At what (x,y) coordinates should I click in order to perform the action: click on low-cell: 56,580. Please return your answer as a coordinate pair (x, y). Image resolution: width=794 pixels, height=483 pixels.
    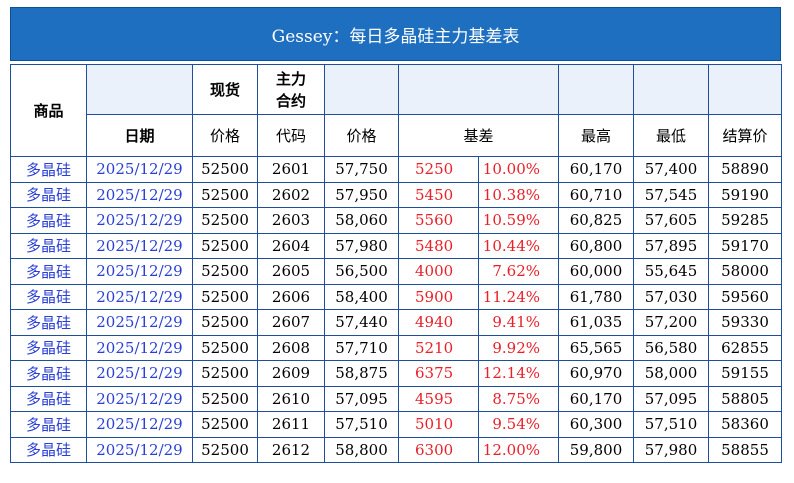
    Looking at the image, I should click on (671, 347).